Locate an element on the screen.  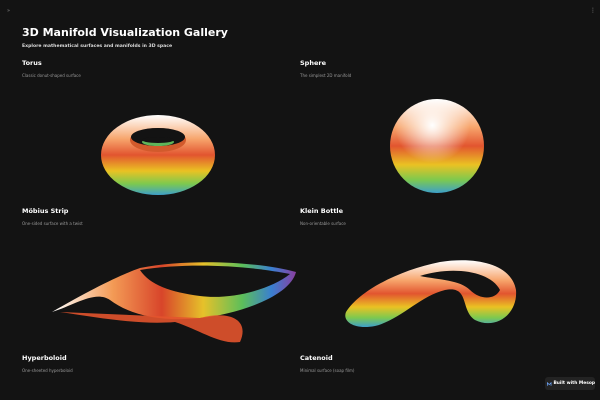
mobius-strip is located at coordinates (174, 302).